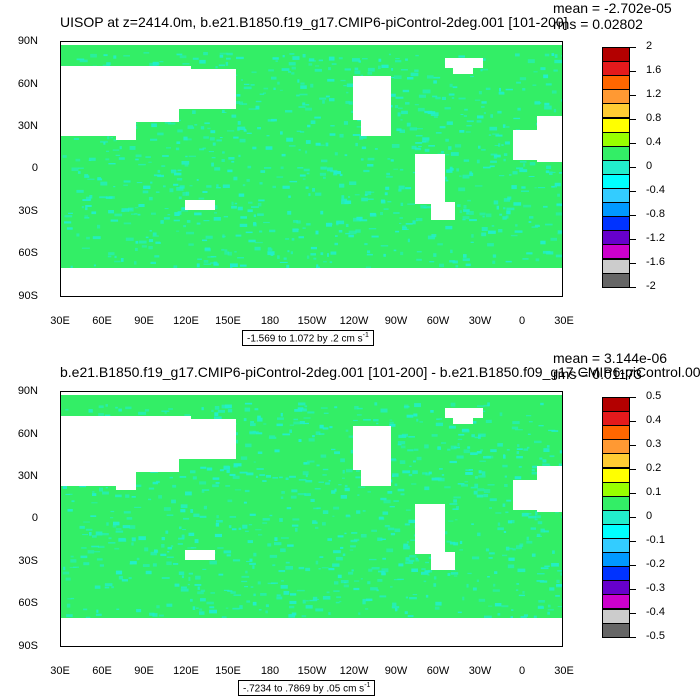  Describe the element at coordinates (228, 321) in the screenshot. I see `lon-label: 150E` at that location.